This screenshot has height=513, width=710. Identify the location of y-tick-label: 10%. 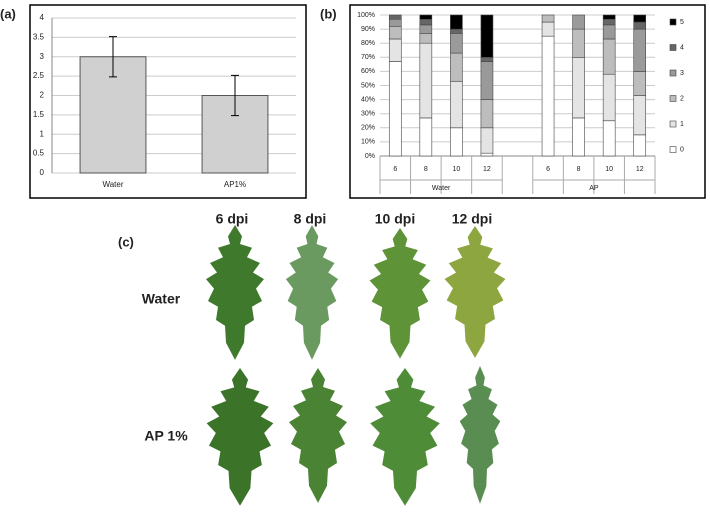
(368, 142).